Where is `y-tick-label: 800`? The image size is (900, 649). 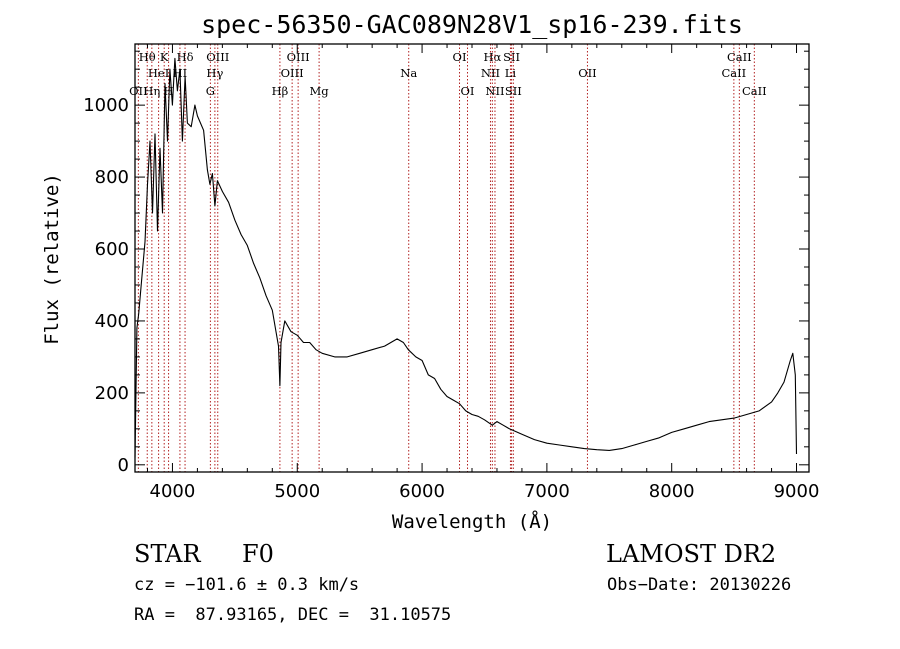
y-tick-label: 800 is located at coordinates (112, 177).